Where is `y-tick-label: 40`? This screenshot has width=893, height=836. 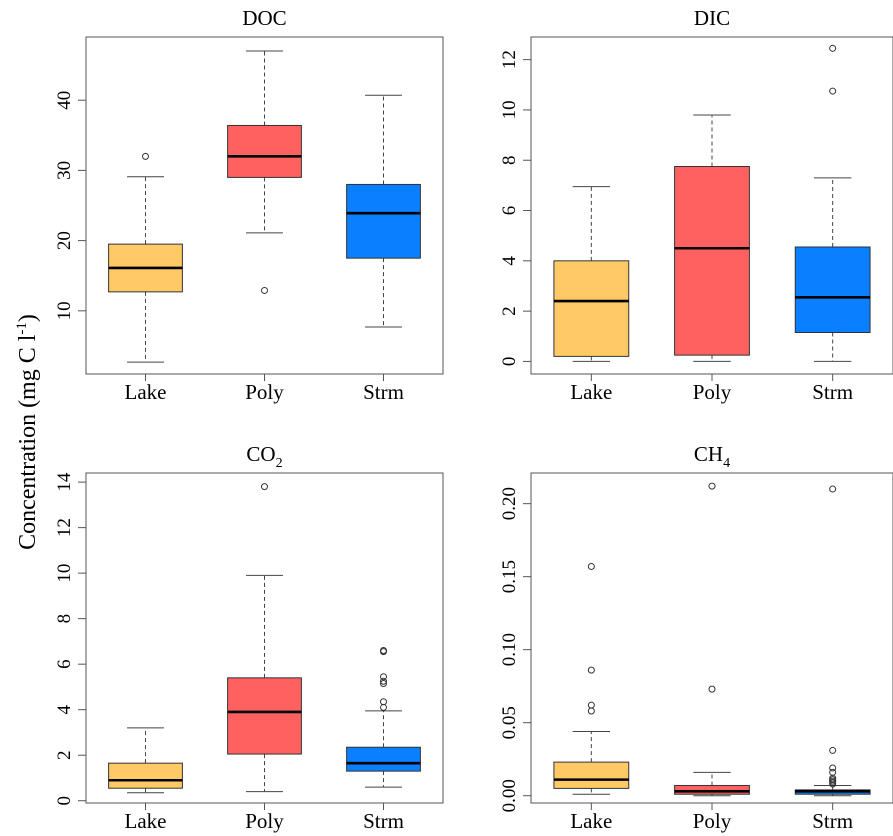 y-tick-label: 40 is located at coordinates (64, 100).